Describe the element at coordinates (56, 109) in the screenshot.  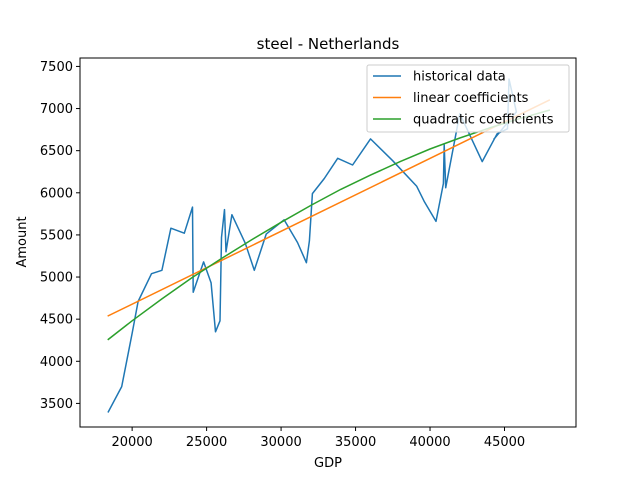
I see `y-tick-label: 7000` at that location.